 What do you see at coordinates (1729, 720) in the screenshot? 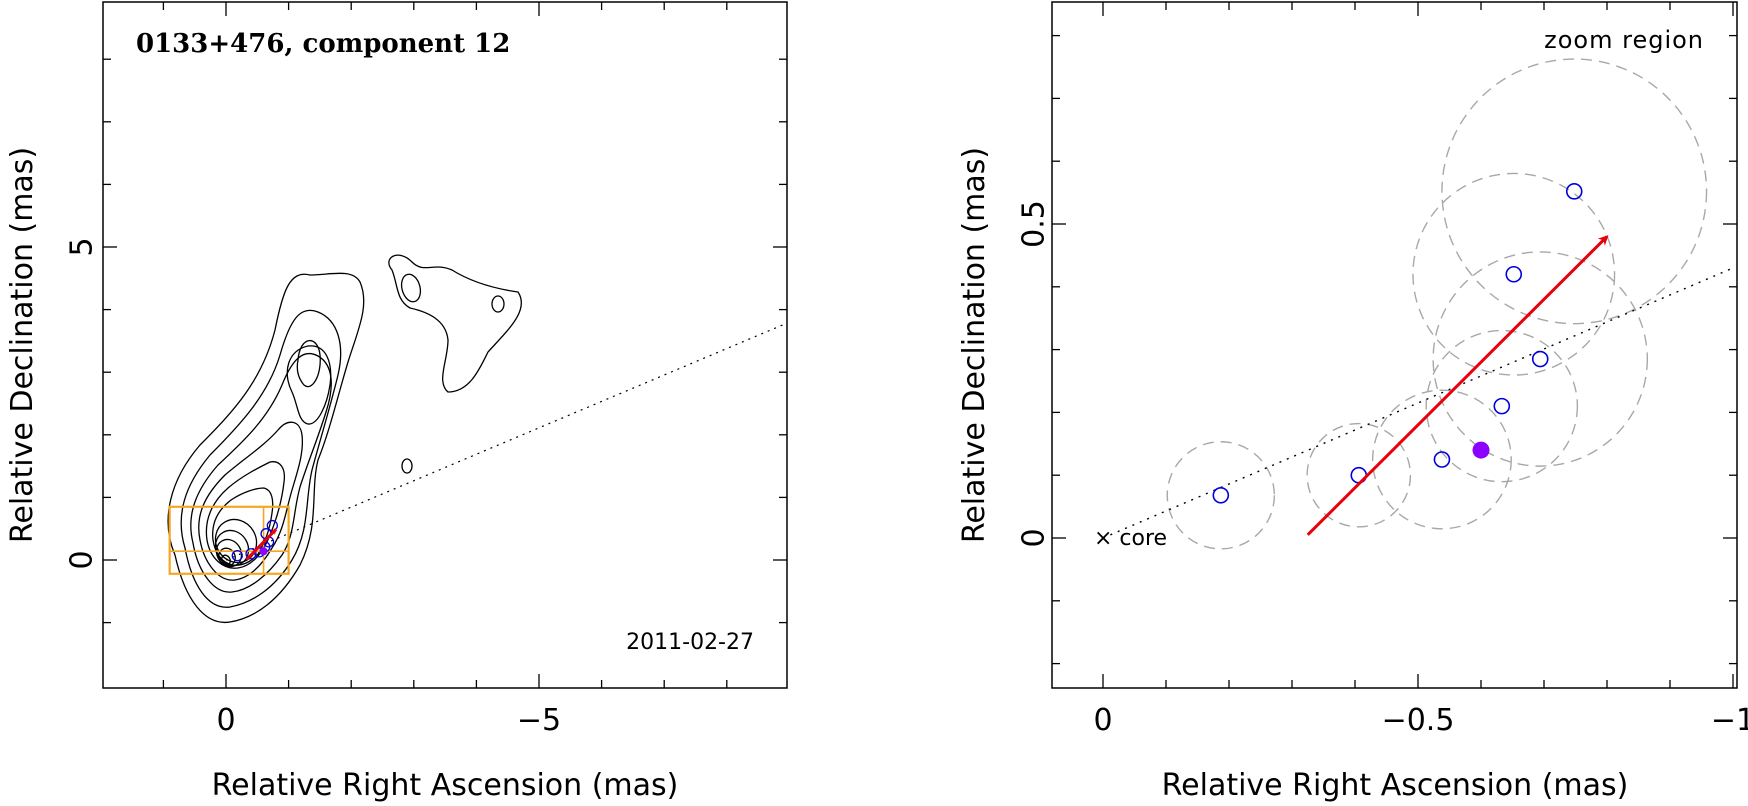
I see `x-tick-label: −1` at bounding box center [1729, 720].